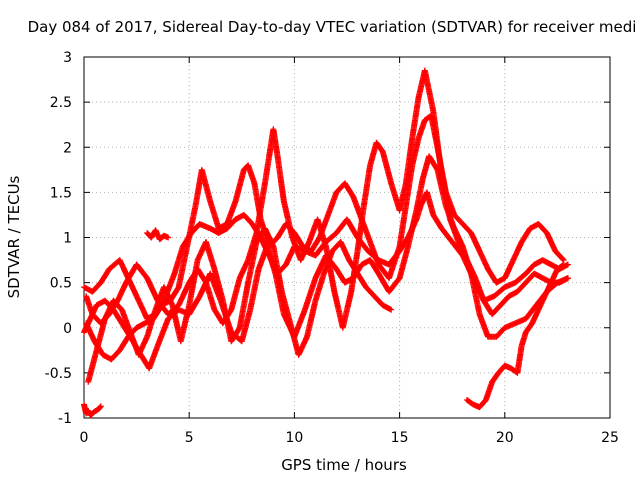 Image resolution: width=640 pixels, height=480 pixels. I want to click on x-tick-label: 10, so click(294, 438).